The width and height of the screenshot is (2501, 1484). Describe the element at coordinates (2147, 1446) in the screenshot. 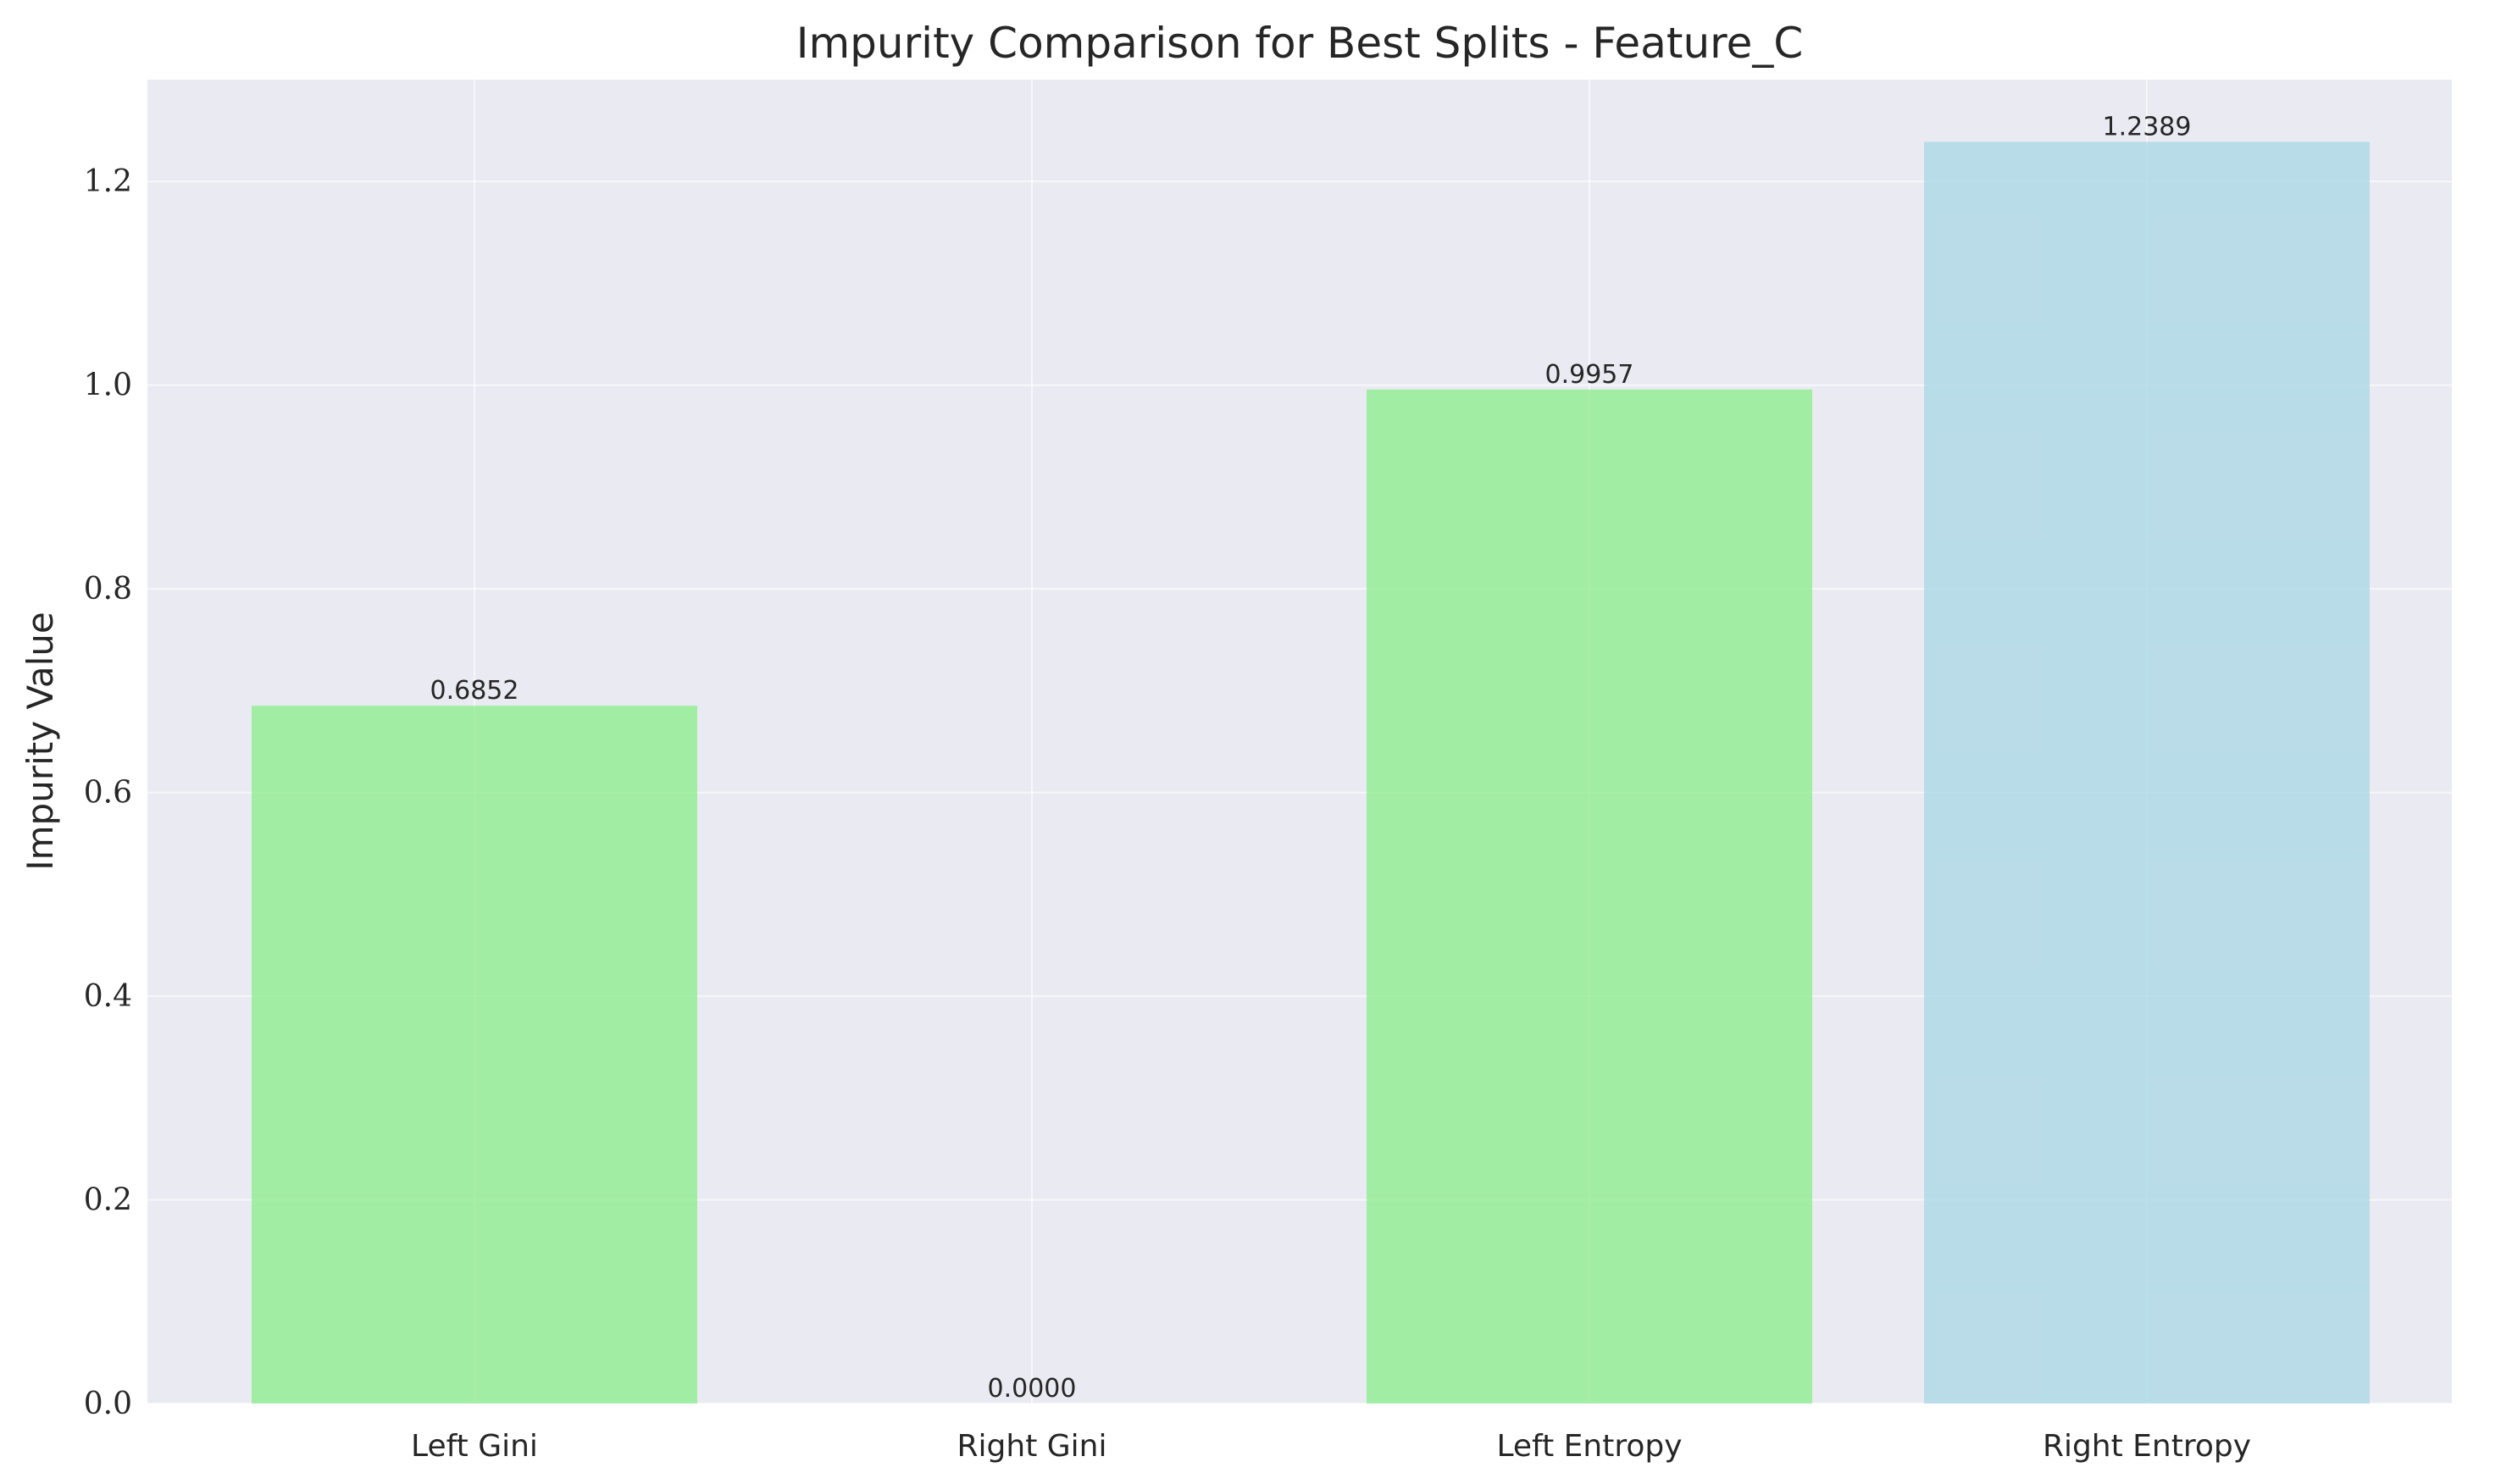

I see `x-tick-label: Right Entropy` at that location.